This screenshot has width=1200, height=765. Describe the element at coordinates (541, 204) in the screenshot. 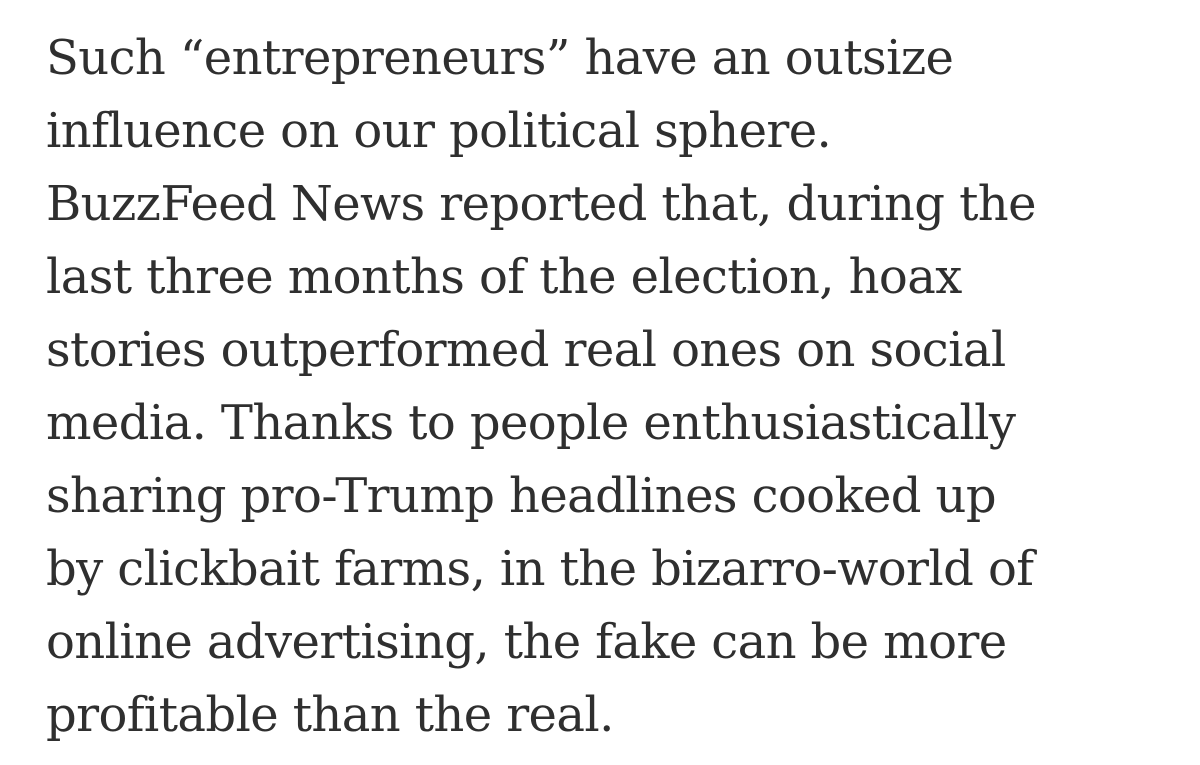

I see `paragraph-line: BuzzFeed News reported that, during the` at that location.